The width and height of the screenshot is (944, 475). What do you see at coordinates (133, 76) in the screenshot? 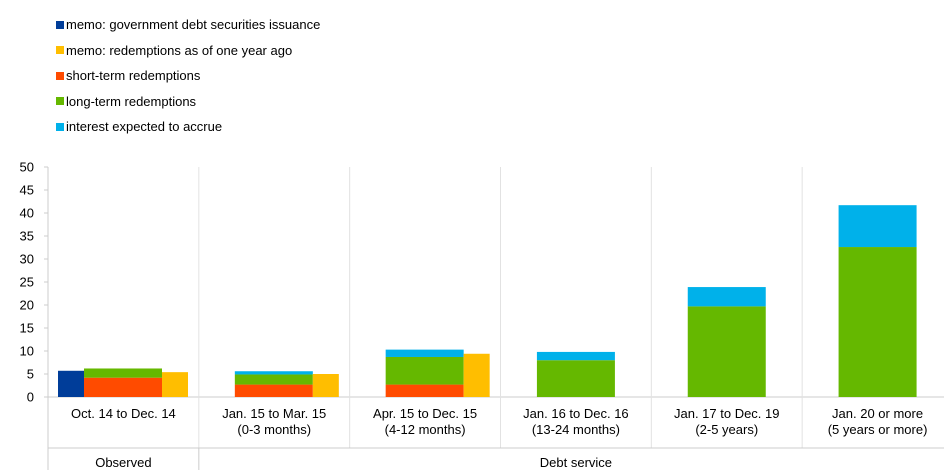
I see `legend-label: short-term redemptions` at bounding box center [133, 76].